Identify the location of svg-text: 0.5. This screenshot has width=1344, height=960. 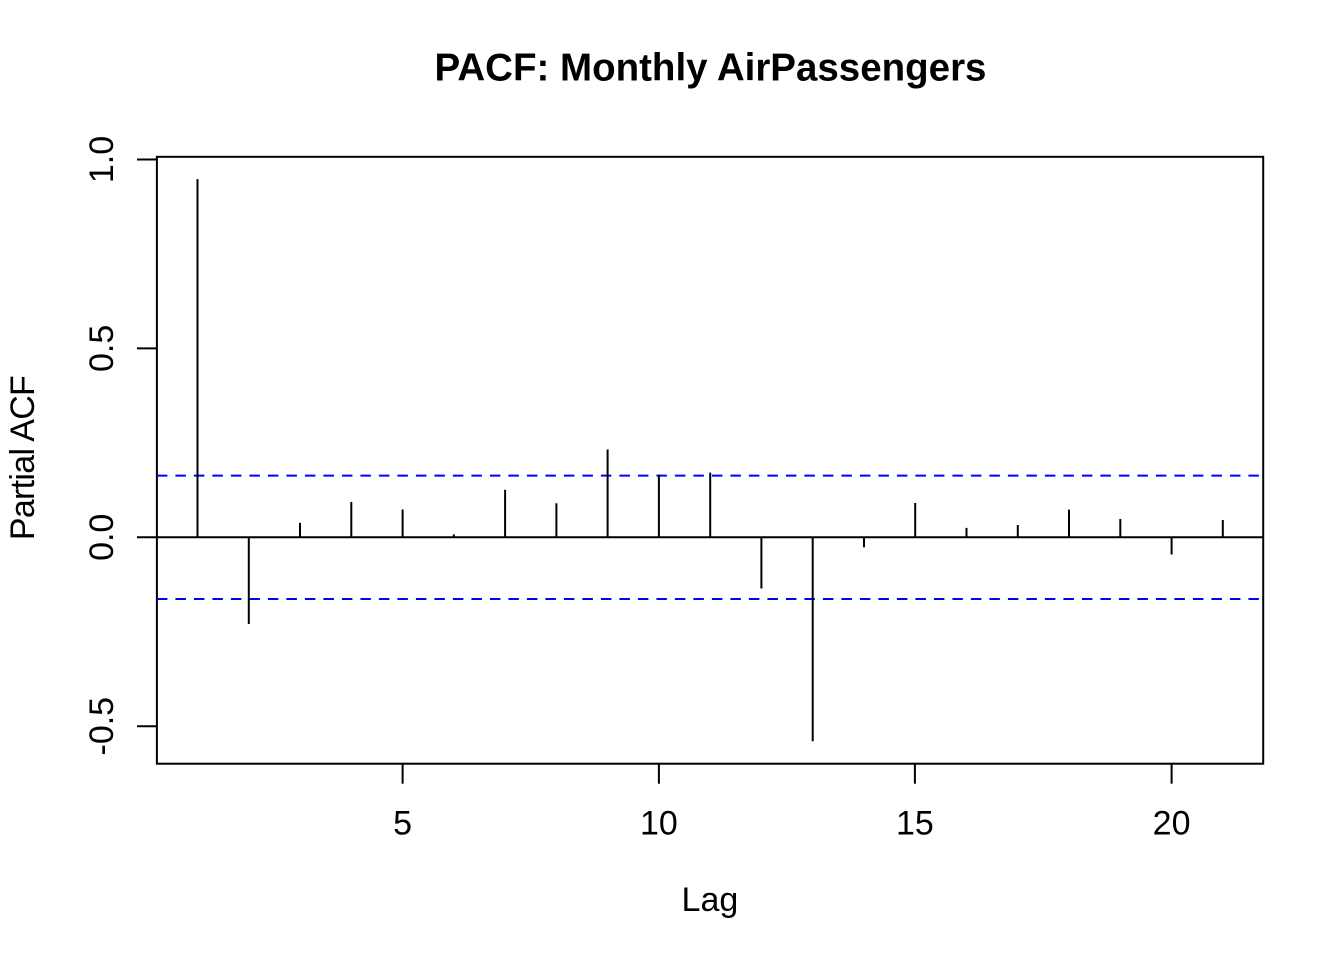
(102, 348).